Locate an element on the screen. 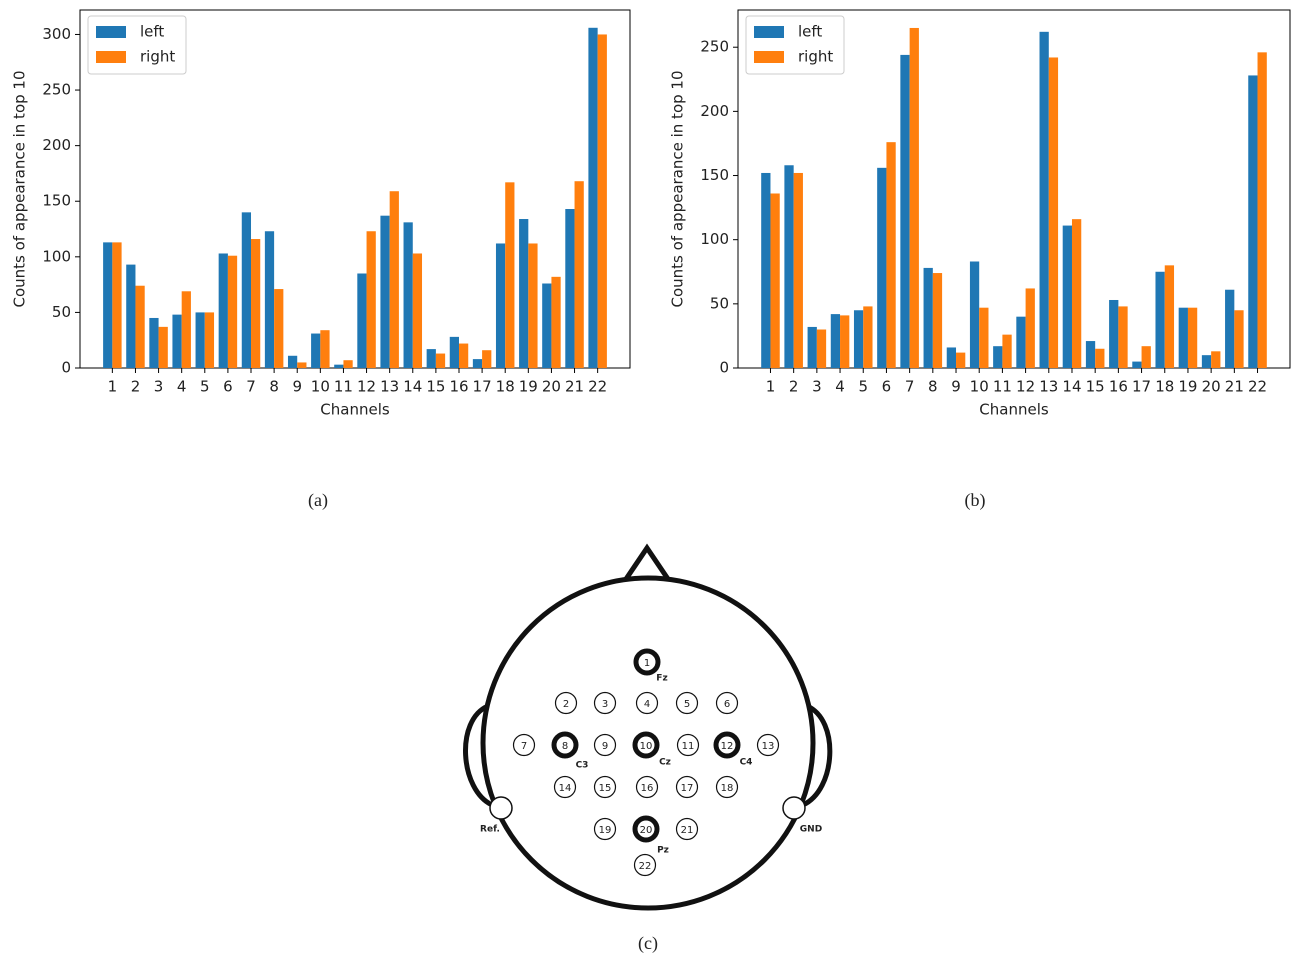  x-tick-label: 21 is located at coordinates (574, 387).